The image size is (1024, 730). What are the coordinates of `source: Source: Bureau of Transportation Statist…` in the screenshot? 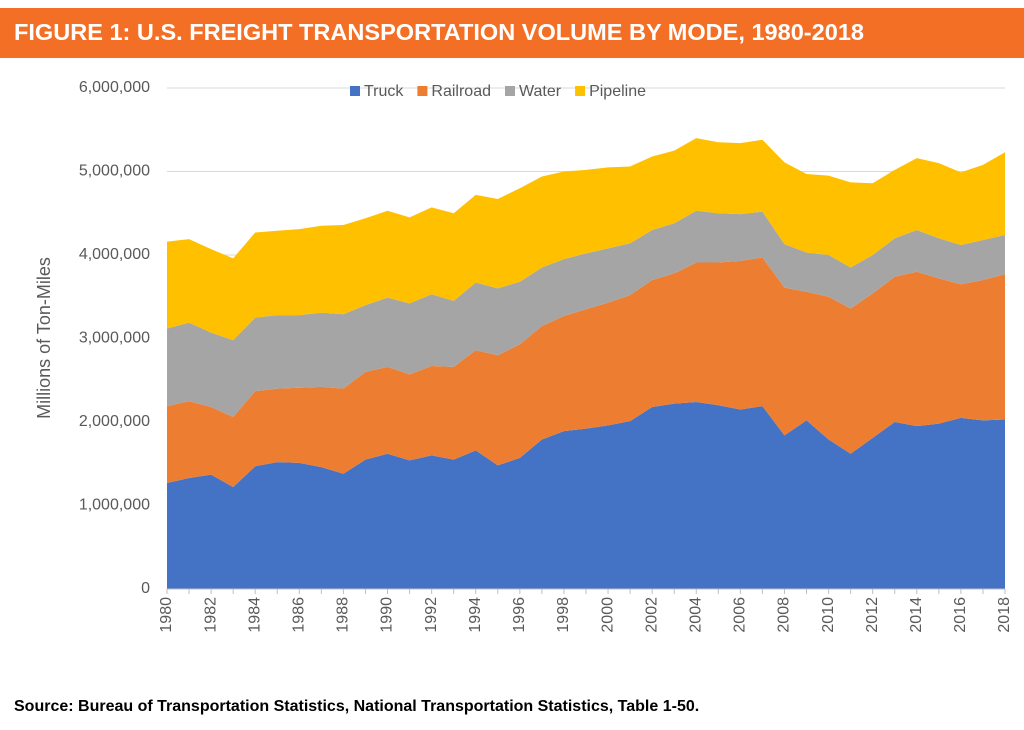 It's located at (356, 706).